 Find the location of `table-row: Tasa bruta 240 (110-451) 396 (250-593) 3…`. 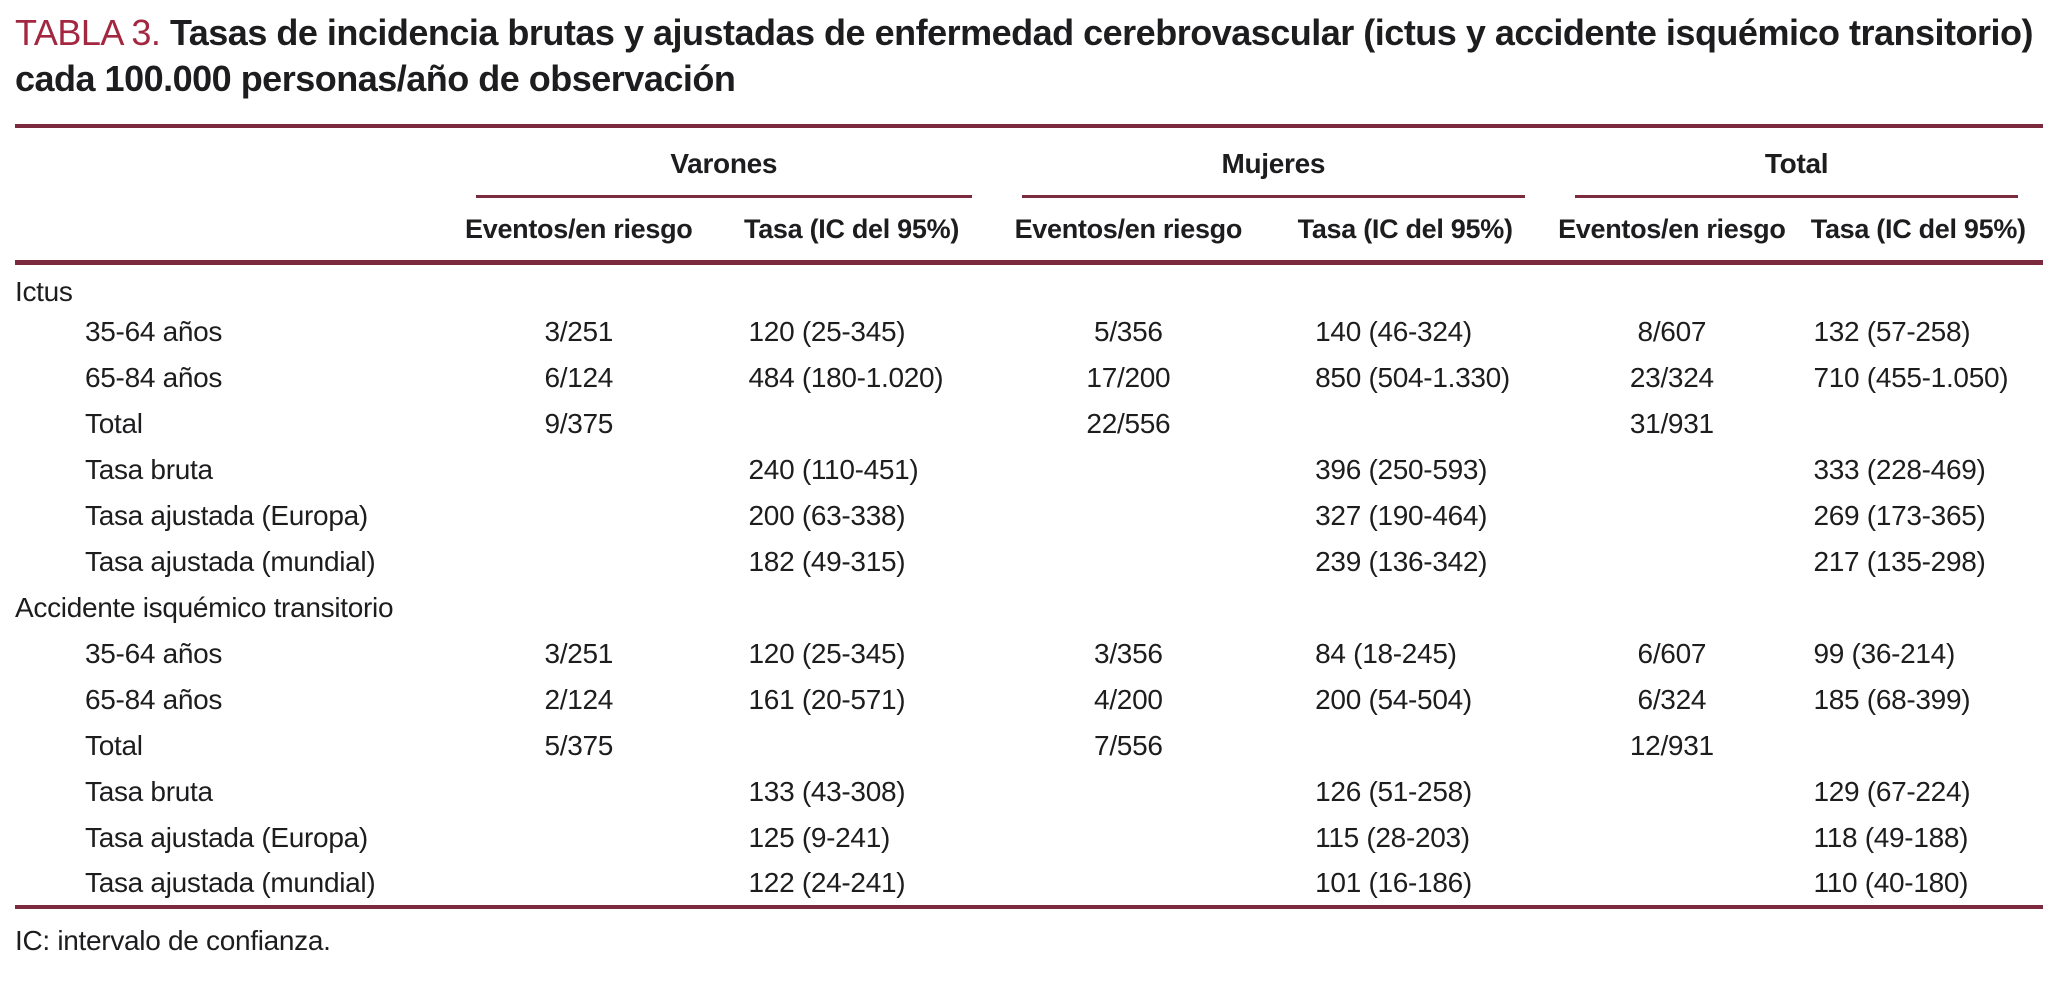

table-row: Tasa bruta 240 (110-451) 396 (250-593) 3… is located at coordinates (1029, 470).